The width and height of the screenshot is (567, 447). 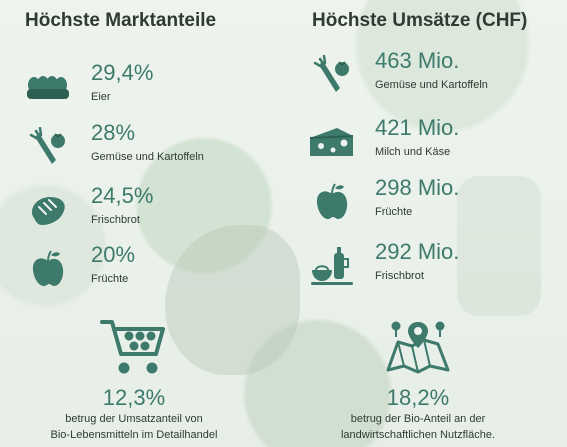 I want to click on right-item-value: 298 Mio., so click(x=417, y=187).